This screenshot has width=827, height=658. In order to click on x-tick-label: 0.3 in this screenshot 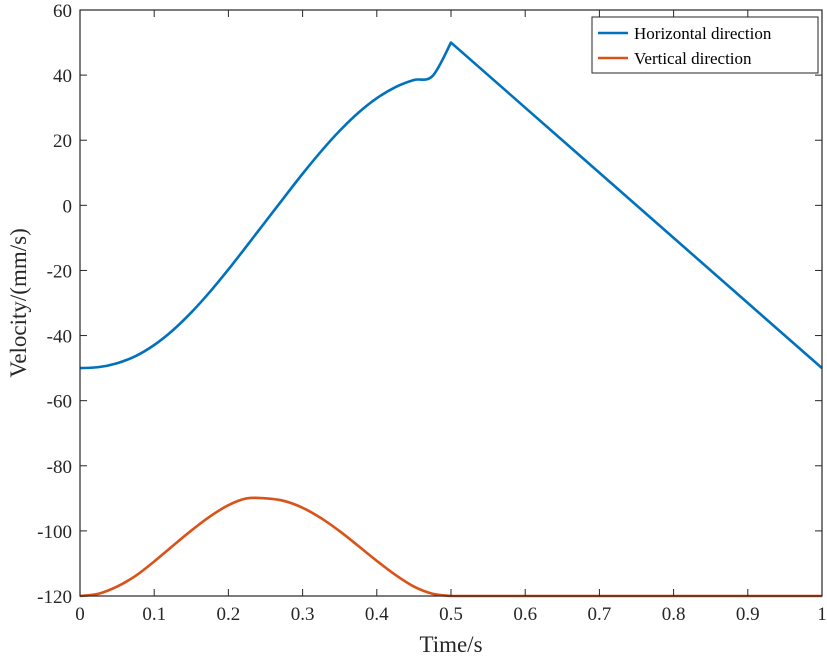, I will do `click(303, 614)`.